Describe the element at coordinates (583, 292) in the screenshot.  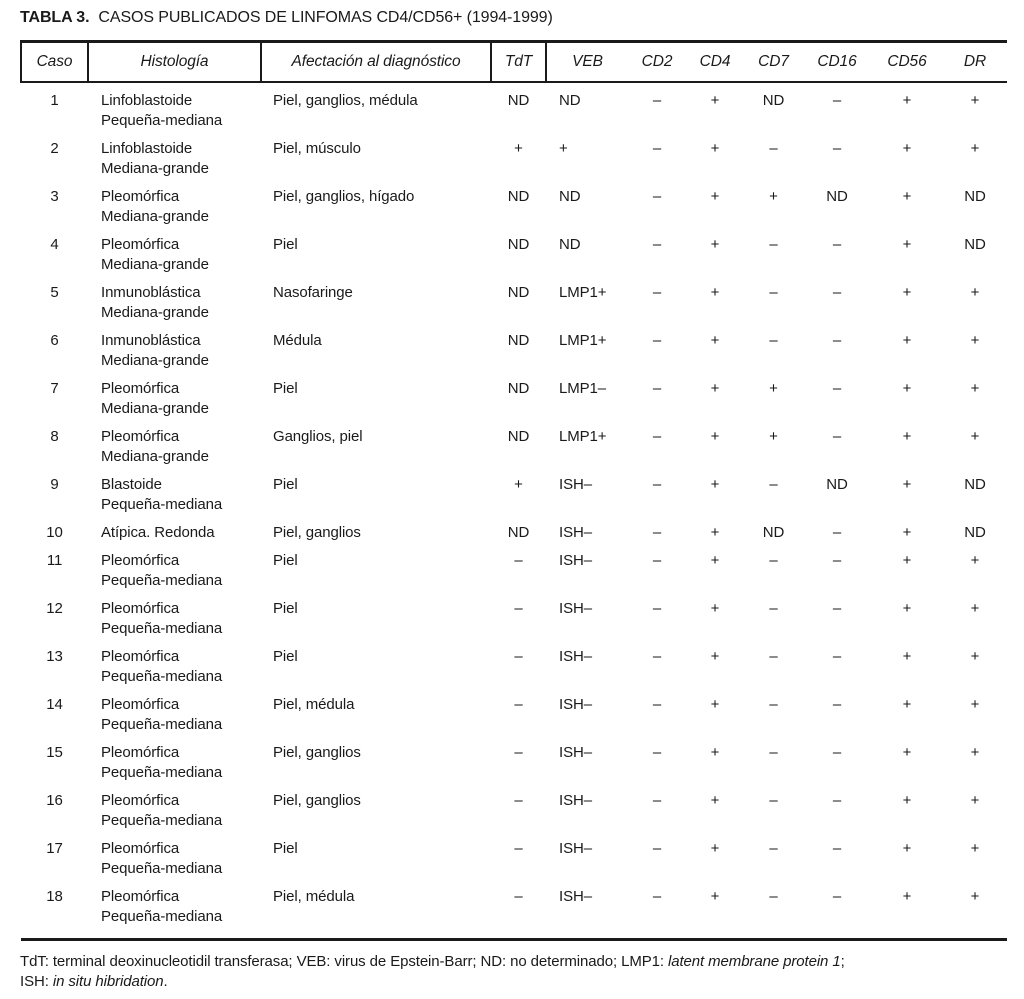
I see `cell-veb-text: LMP1+` at that location.